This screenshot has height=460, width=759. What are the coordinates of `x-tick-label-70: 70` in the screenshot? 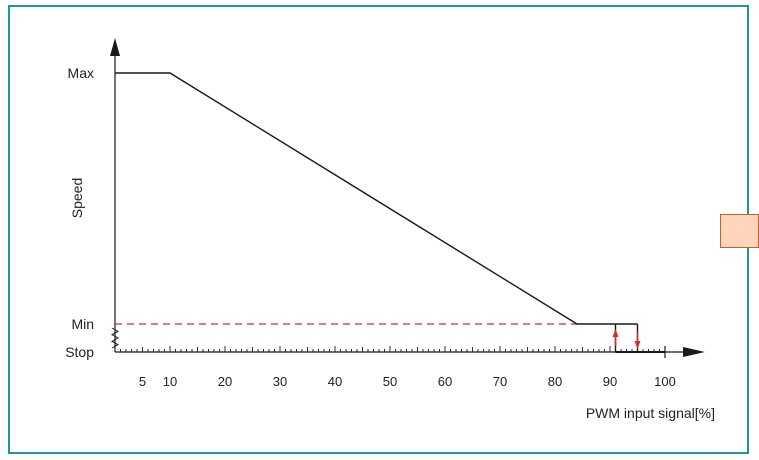 It's located at (500, 381).